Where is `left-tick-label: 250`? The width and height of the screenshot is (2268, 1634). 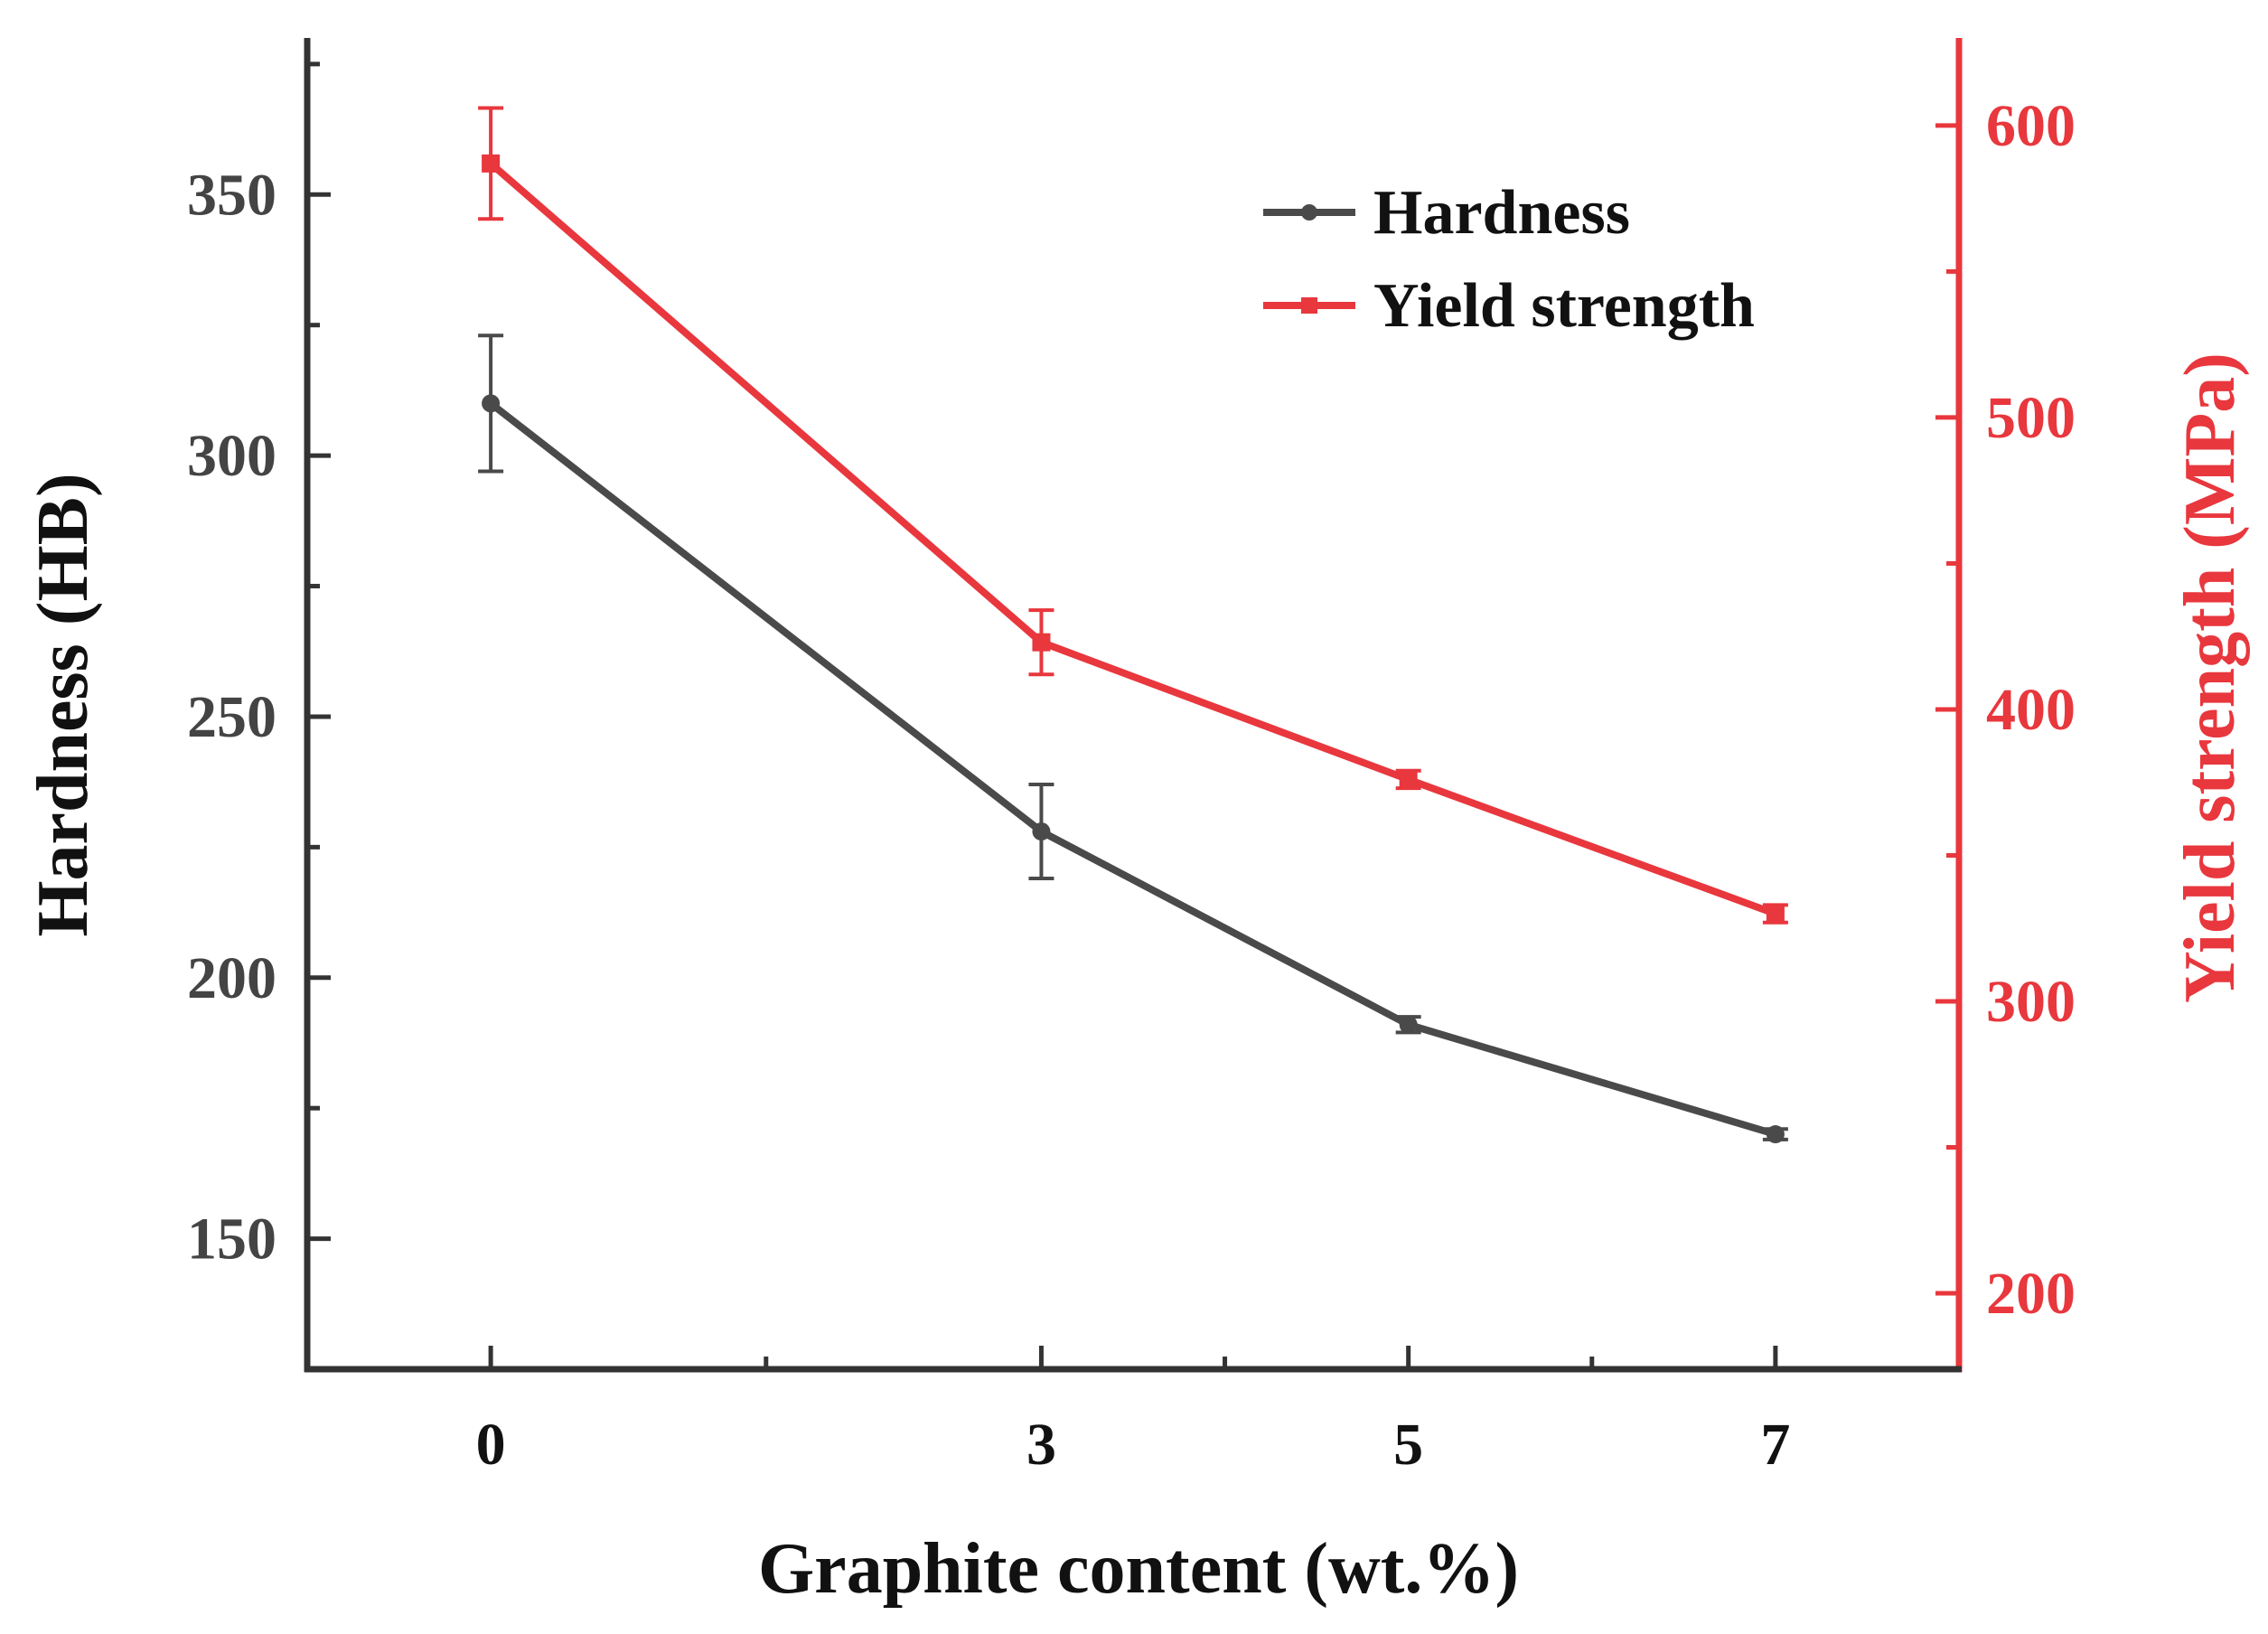
left-tick-label: 250 is located at coordinates (231, 717).